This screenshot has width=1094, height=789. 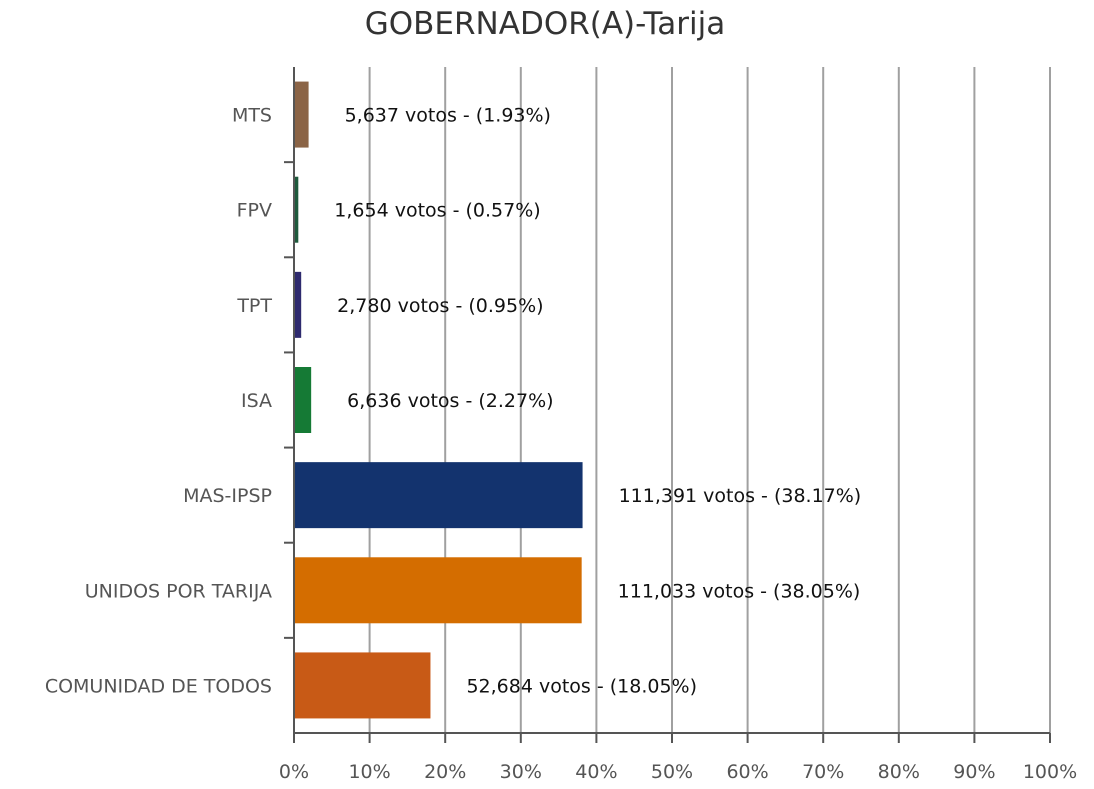 I want to click on x-tick-label: 40%, so click(x=596, y=772).